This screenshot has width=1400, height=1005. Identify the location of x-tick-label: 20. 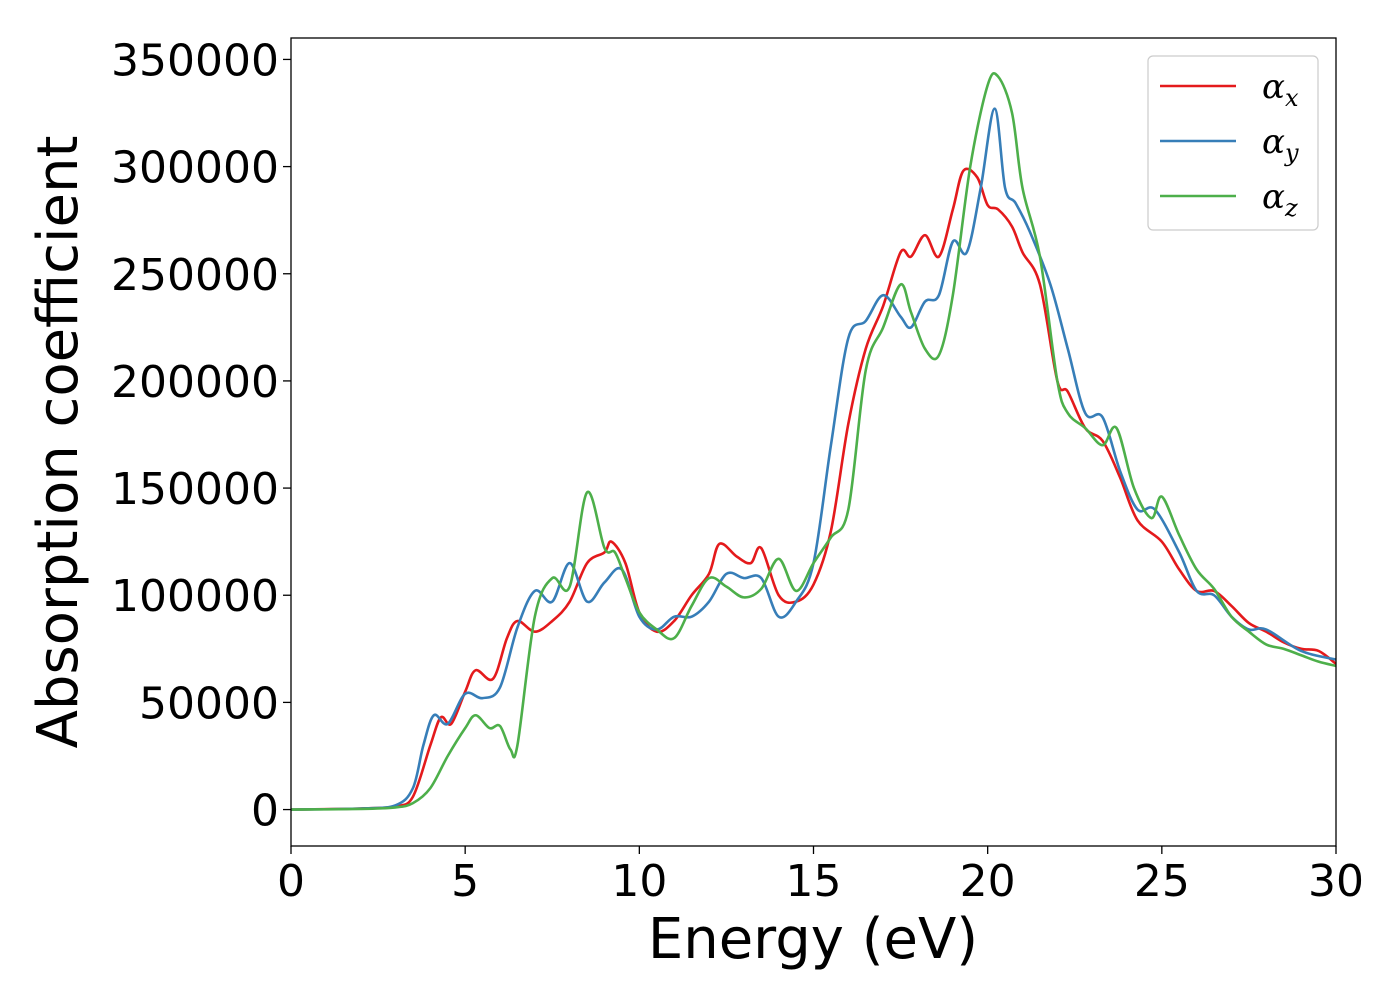
(988, 881).